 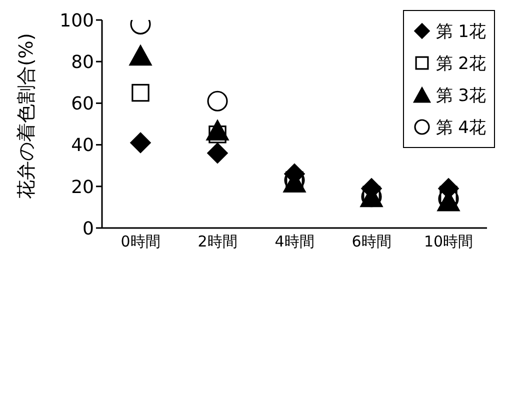 I want to click on y-tick-label: 20, so click(x=82, y=187).